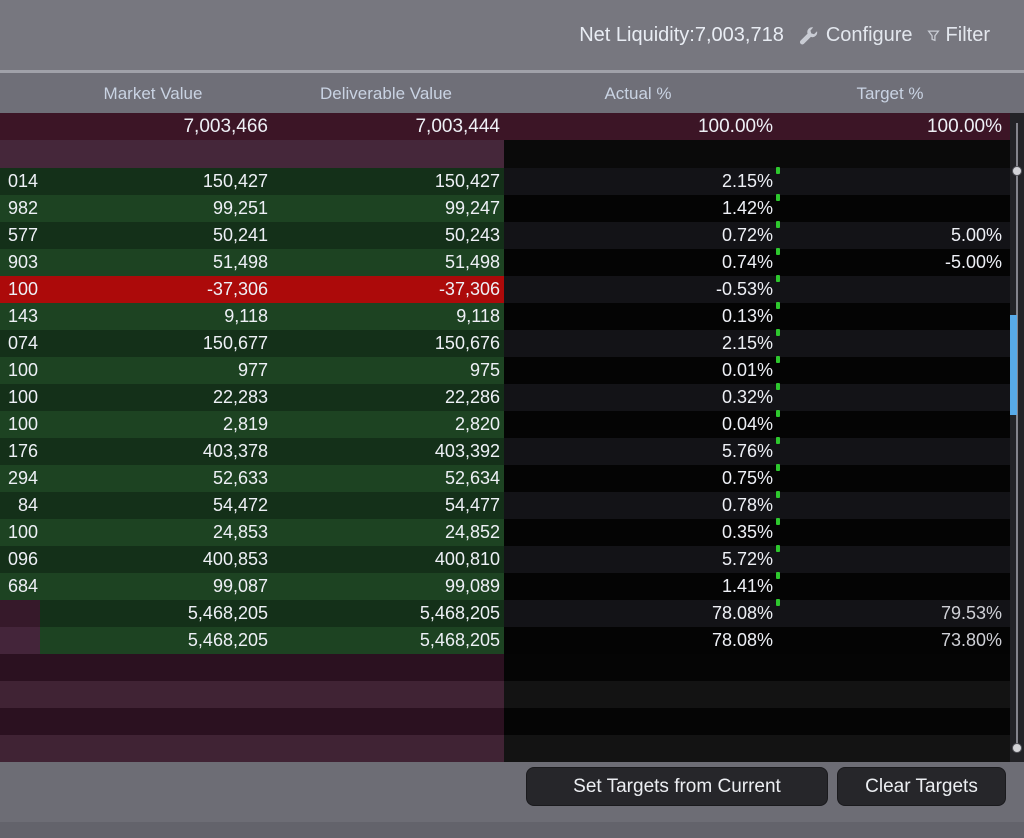 The image size is (1024, 838). What do you see at coordinates (638, 93) in the screenshot?
I see `column-header-actual-: Actual %` at bounding box center [638, 93].